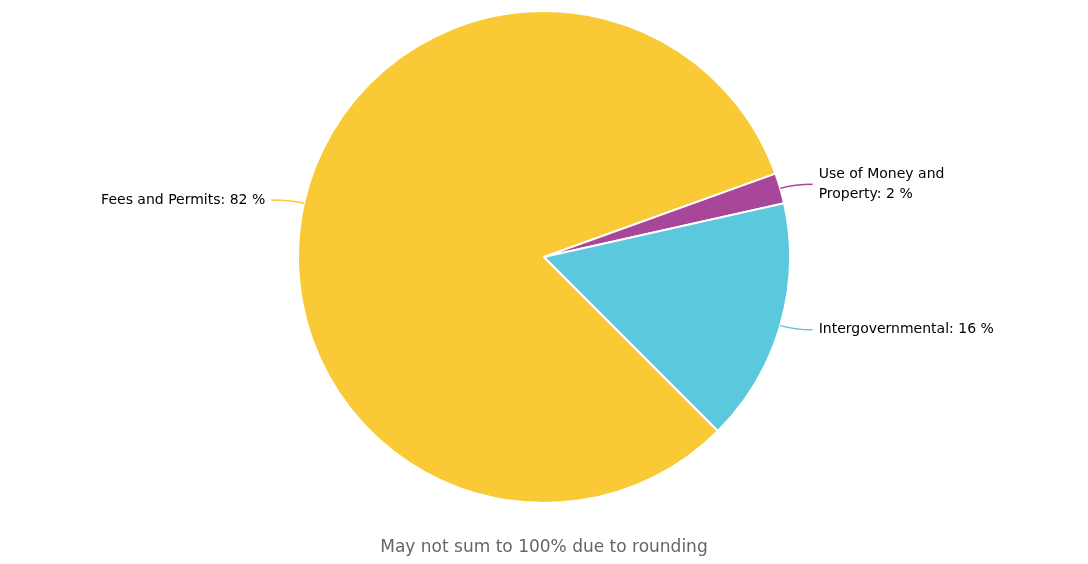 Image resolution: width=1088 pixels, height=564 pixels. What do you see at coordinates (544, 546) in the screenshot?
I see `text: May not sum to 100% due to rounding` at bounding box center [544, 546].